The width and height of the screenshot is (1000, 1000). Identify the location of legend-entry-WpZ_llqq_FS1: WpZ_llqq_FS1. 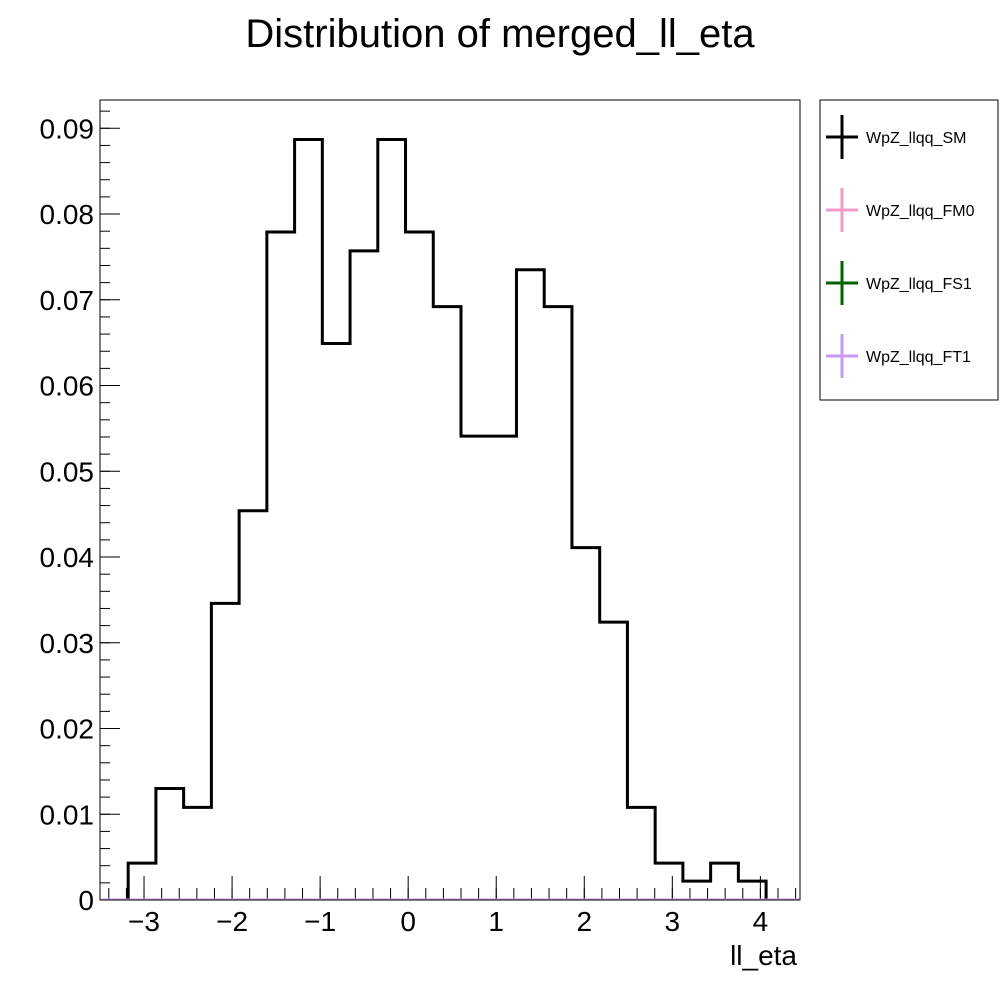
(899, 283).